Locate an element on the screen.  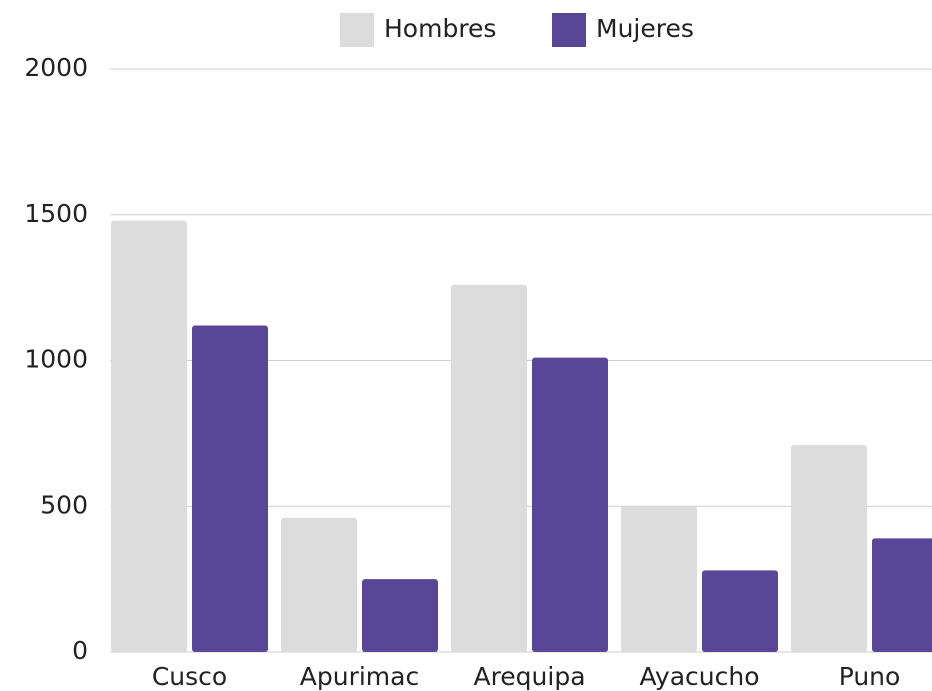
legend-label: Mujeres is located at coordinates (645, 28).